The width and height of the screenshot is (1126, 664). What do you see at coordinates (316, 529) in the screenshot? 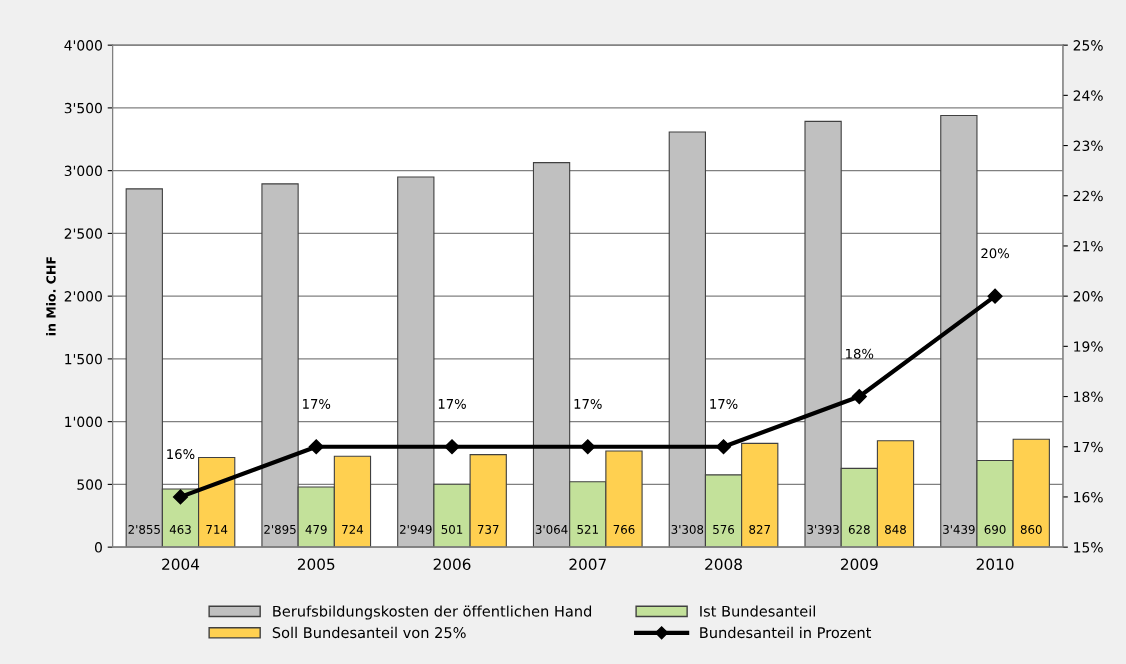
I see `data-label: 479` at bounding box center [316, 529].